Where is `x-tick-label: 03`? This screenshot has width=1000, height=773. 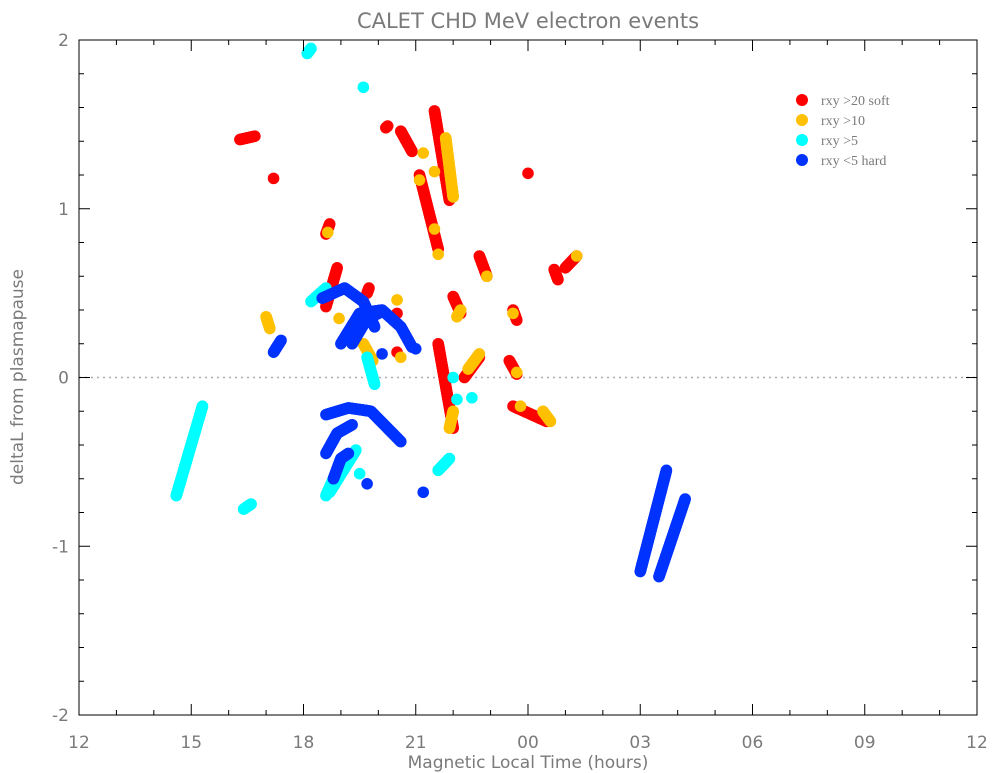 x-tick-label: 03 is located at coordinates (640, 743).